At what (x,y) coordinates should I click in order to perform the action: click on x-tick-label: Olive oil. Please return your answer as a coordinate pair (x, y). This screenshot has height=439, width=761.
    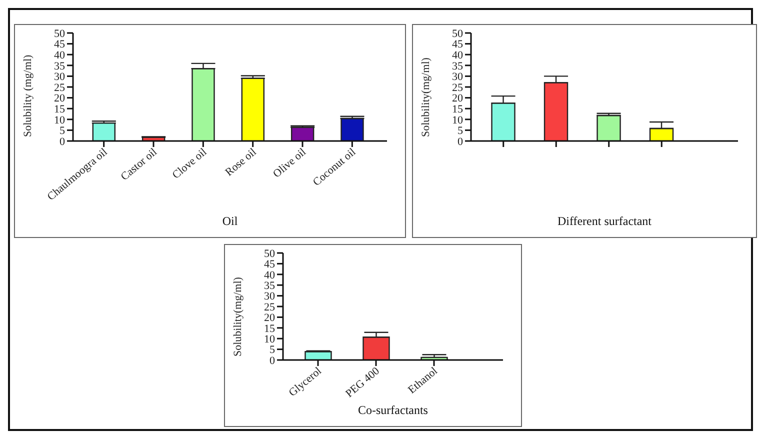
    Looking at the image, I should click on (289, 163).